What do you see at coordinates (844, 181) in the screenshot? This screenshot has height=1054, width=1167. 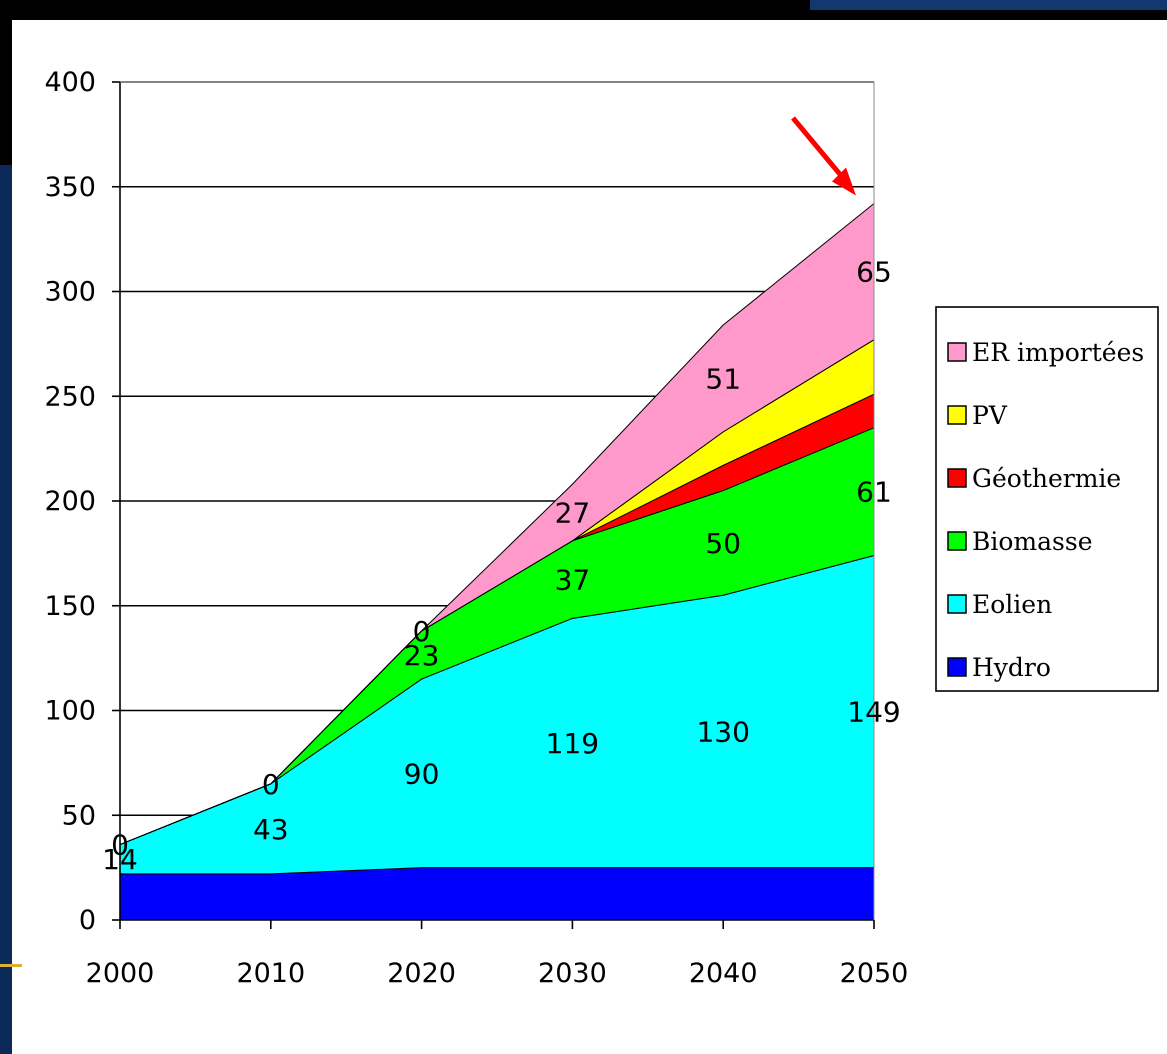 I see `annotation-arrow-head` at bounding box center [844, 181].